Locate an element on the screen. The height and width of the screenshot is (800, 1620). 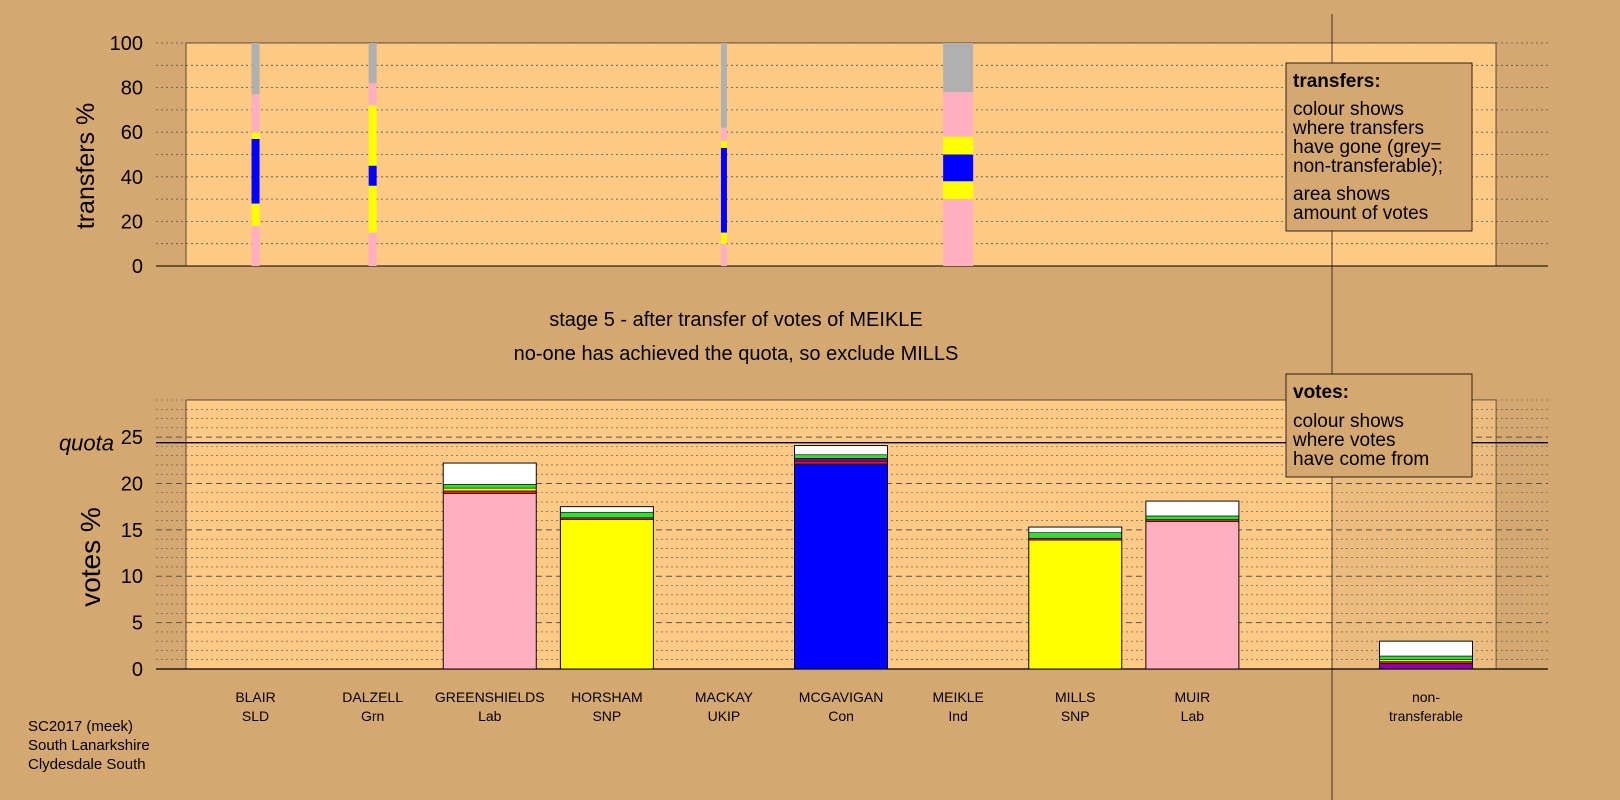
votes-legend-line: colour shows is located at coordinates (1348, 421).